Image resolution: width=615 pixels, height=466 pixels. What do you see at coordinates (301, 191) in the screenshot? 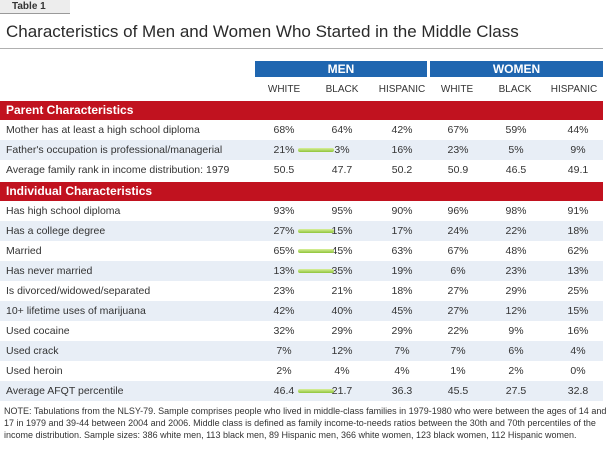
I see `section-header: Individual Characteristics` at bounding box center [301, 191].